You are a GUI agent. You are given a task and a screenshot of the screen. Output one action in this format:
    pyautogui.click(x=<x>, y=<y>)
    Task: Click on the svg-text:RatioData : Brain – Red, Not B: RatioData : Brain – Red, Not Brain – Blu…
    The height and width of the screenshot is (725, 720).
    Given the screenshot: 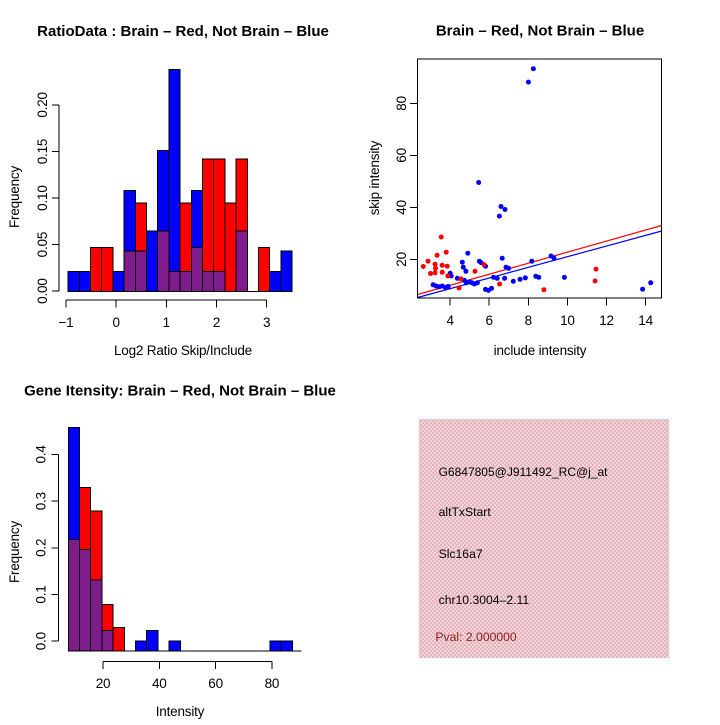 What is the action you would take?
    pyautogui.click(x=183, y=31)
    